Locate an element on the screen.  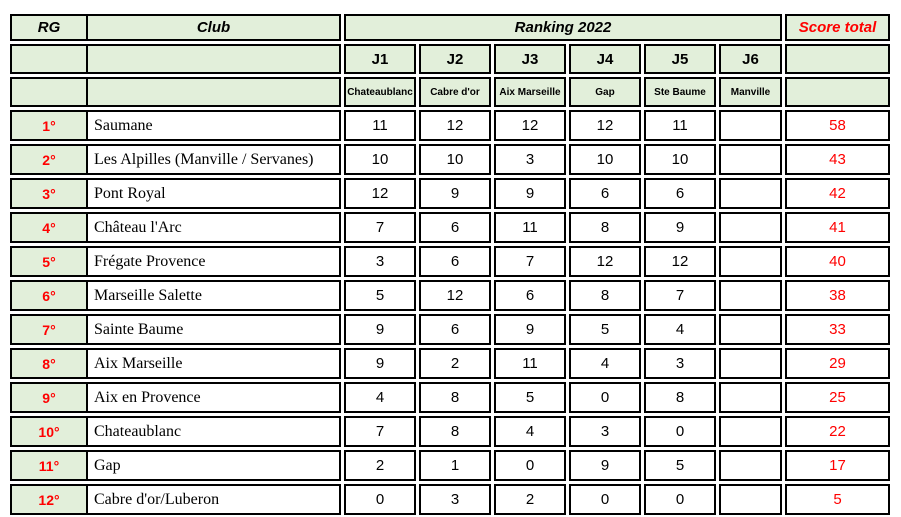
rank-club-group: 10° Chateaublanc is located at coordinates (175, 431).